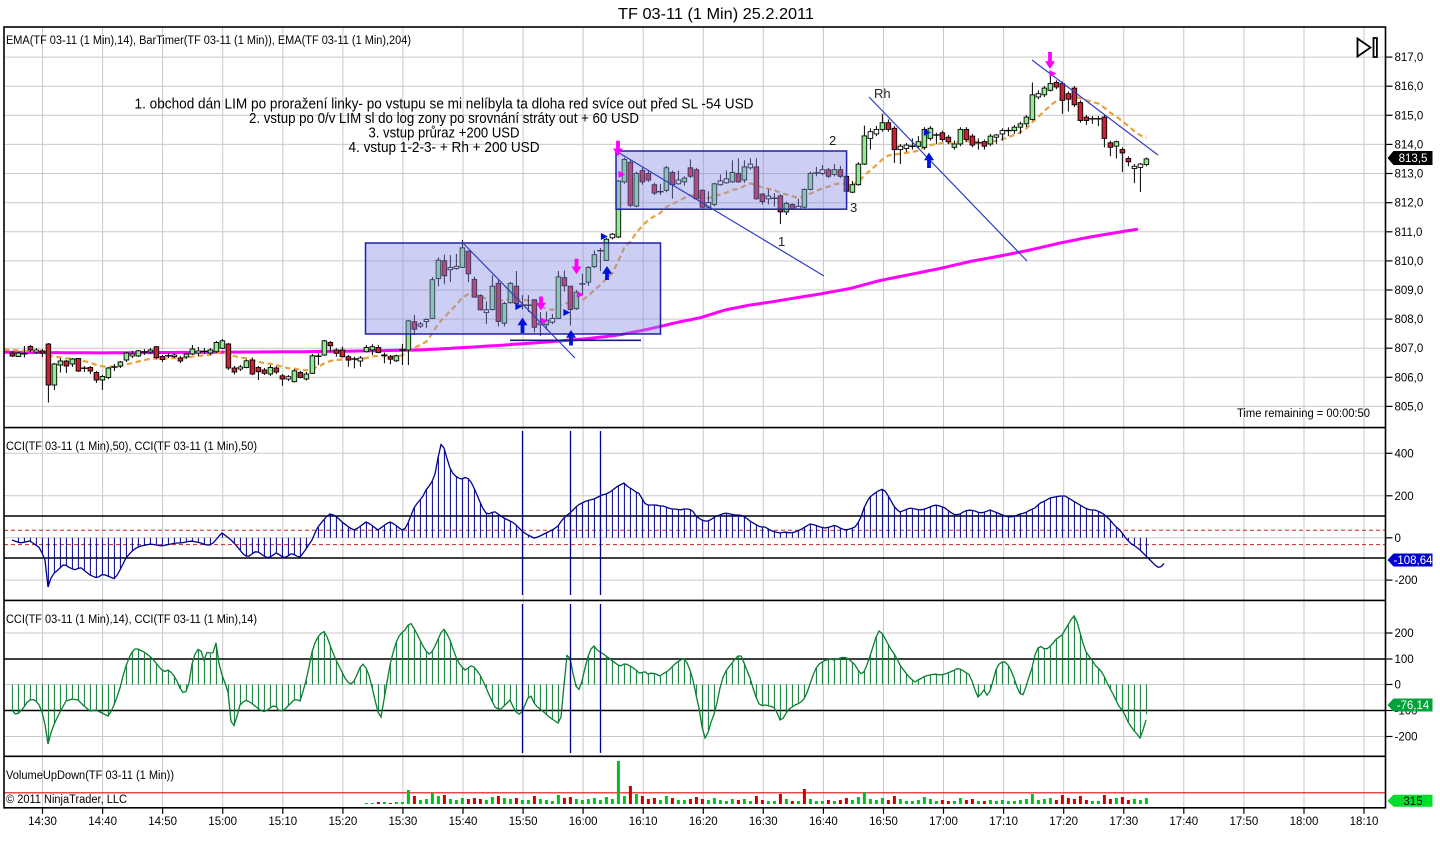  Describe the element at coordinates (1409, 262) in the screenshot. I see `svg-text: 810,0` at that location.